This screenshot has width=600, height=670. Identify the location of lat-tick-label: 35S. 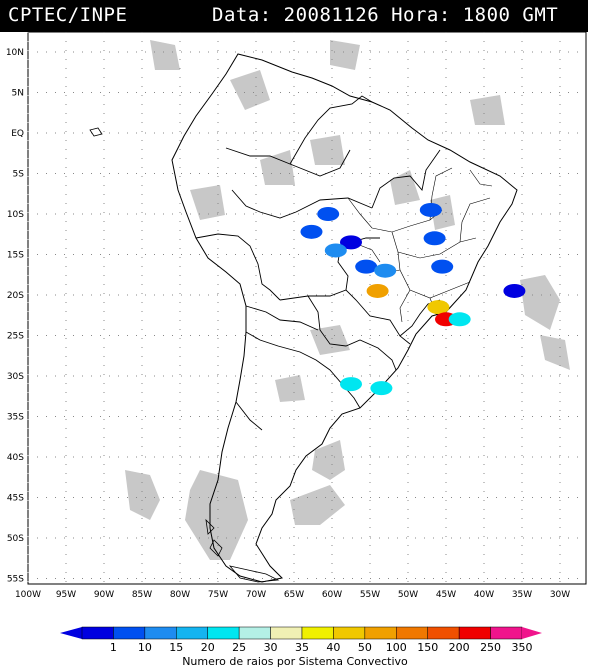
(15, 418).